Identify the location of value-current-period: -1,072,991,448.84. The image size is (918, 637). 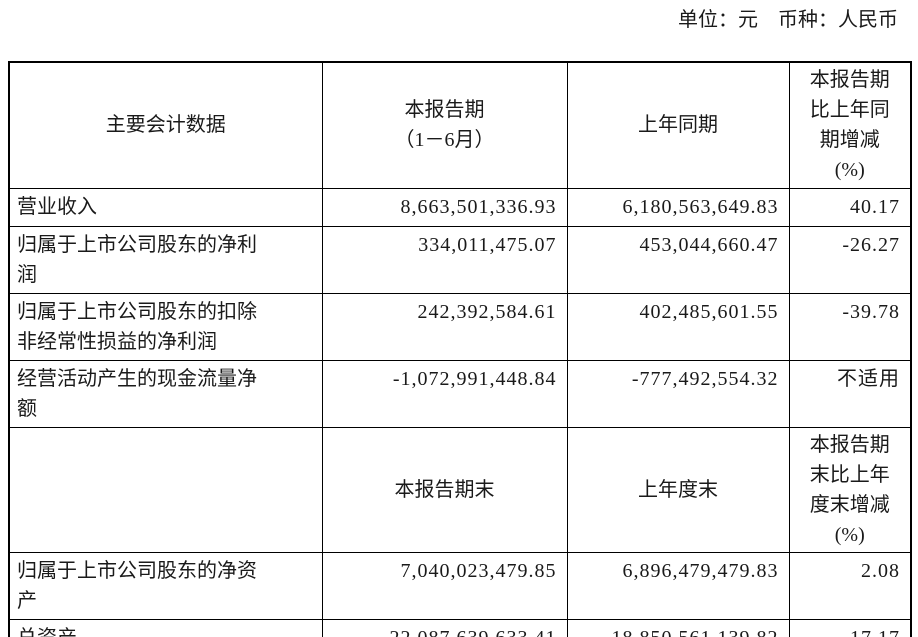
(444, 393).